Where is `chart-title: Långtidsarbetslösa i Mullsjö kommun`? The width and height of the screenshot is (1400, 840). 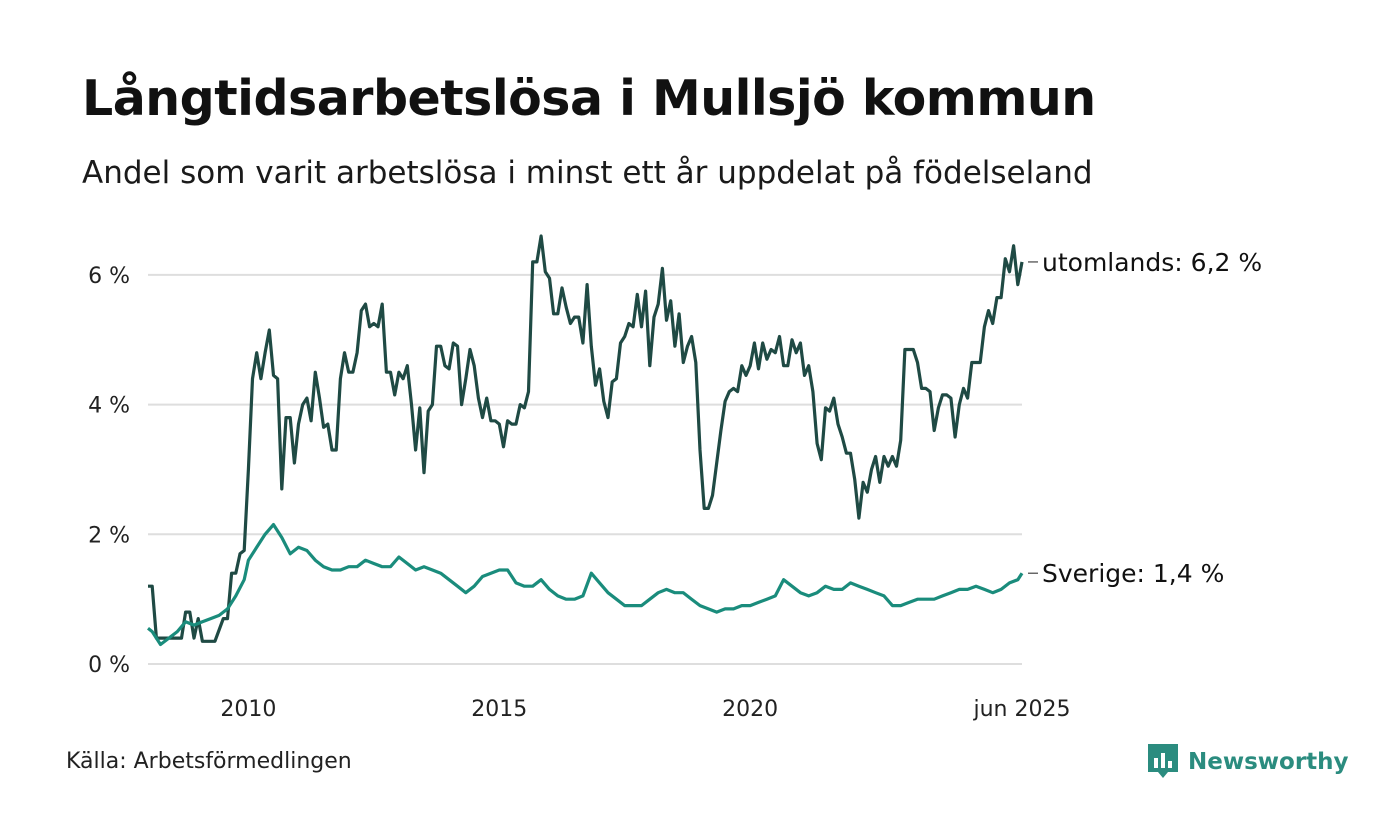
chart-title: Långtidsarbetslösa i Mullsjö kommun is located at coordinates (589, 98).